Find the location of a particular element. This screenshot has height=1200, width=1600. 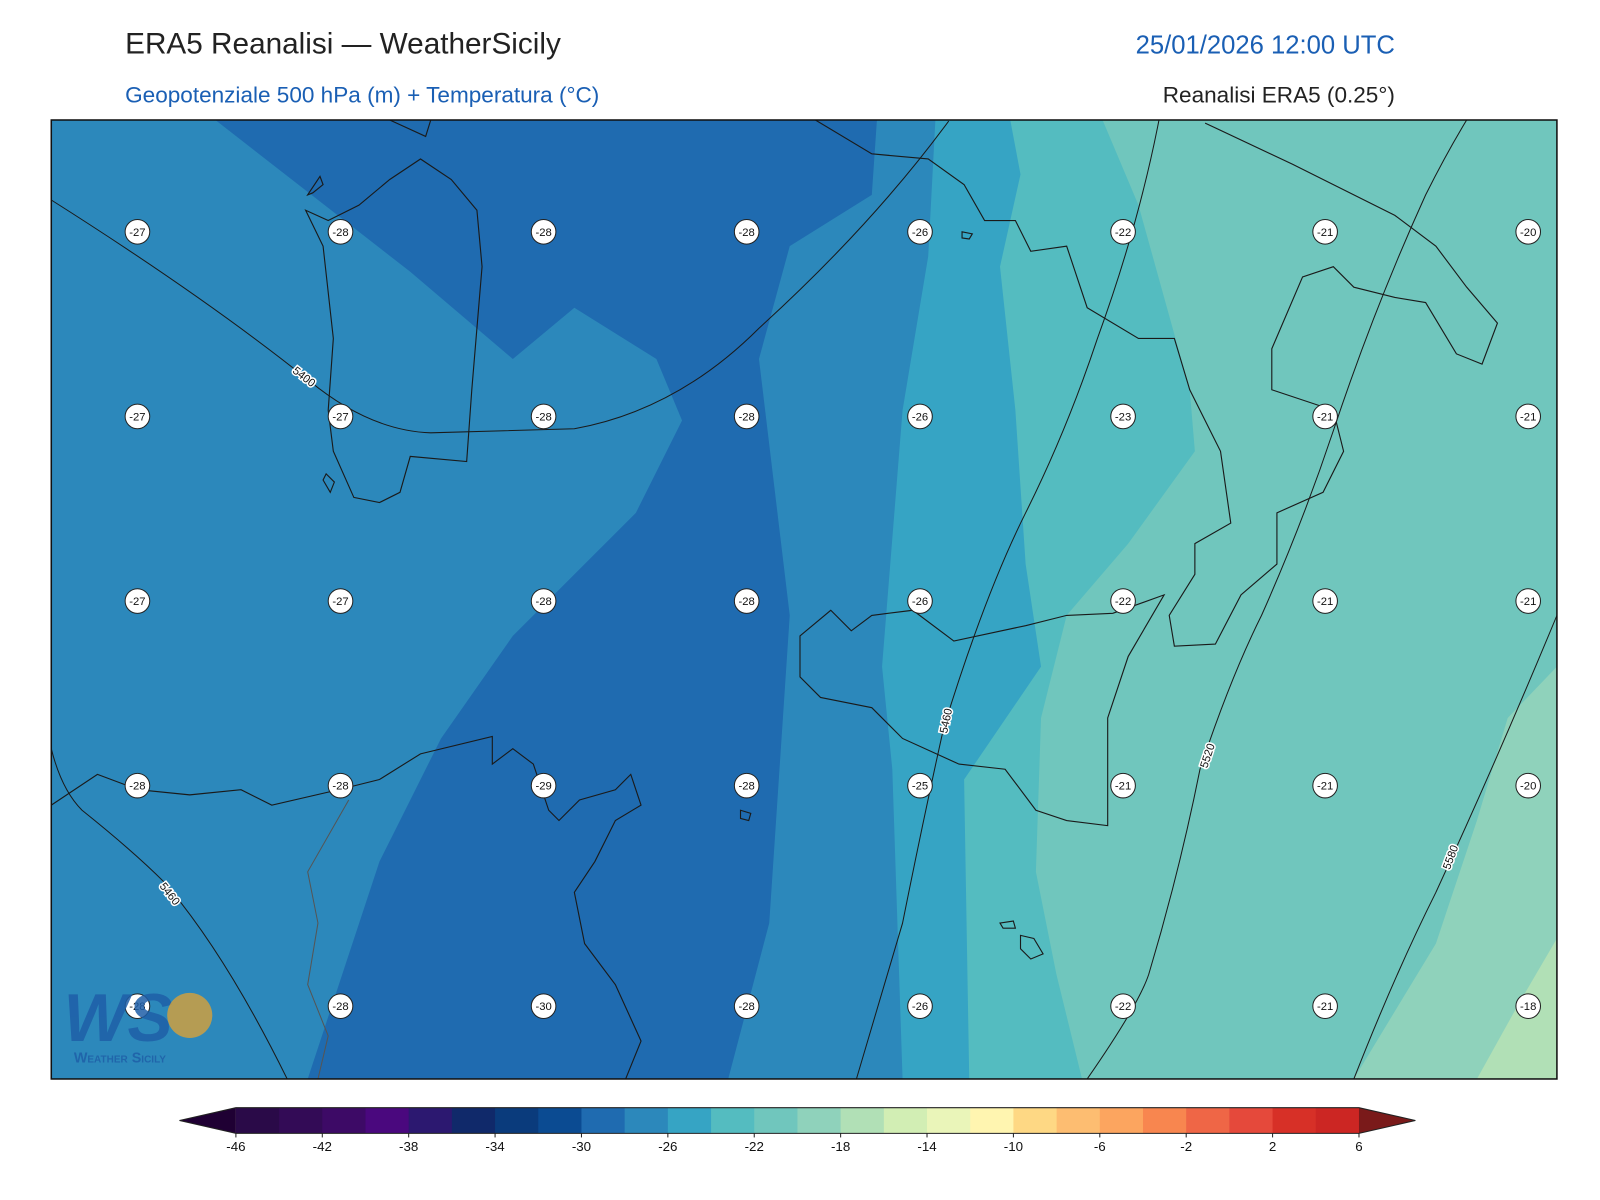

logo: WS Weather Sicily is located at coordinates (138, 1024).